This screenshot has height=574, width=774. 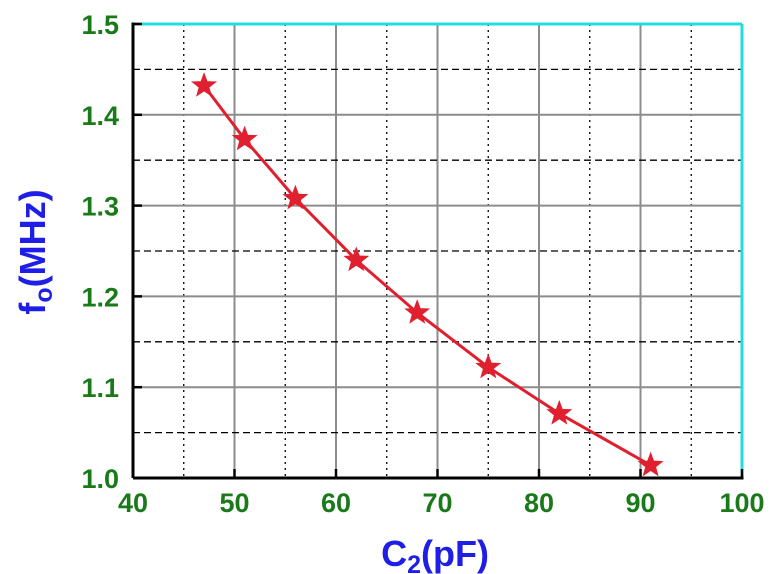 I want to click on y-tick-label: 1.2, so click(x=100, y=297).